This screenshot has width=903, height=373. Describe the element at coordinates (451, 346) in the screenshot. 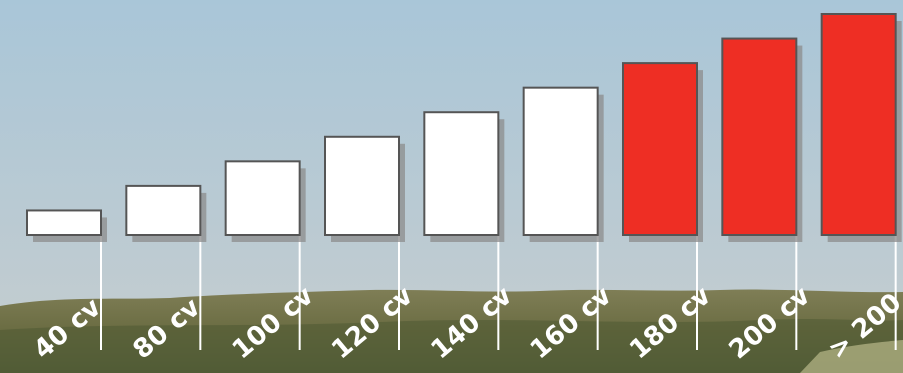

I see `hills-foreground` at that location.